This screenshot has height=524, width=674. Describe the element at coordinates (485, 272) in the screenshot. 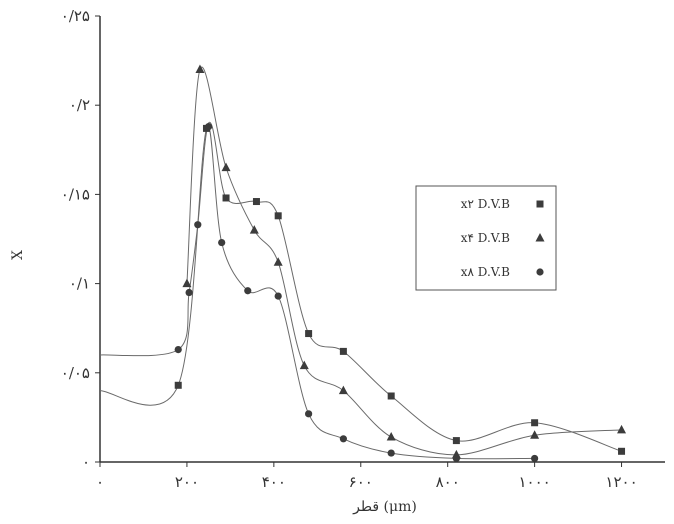

I see `legend-label-3: x۸ D.V.B` at that location.